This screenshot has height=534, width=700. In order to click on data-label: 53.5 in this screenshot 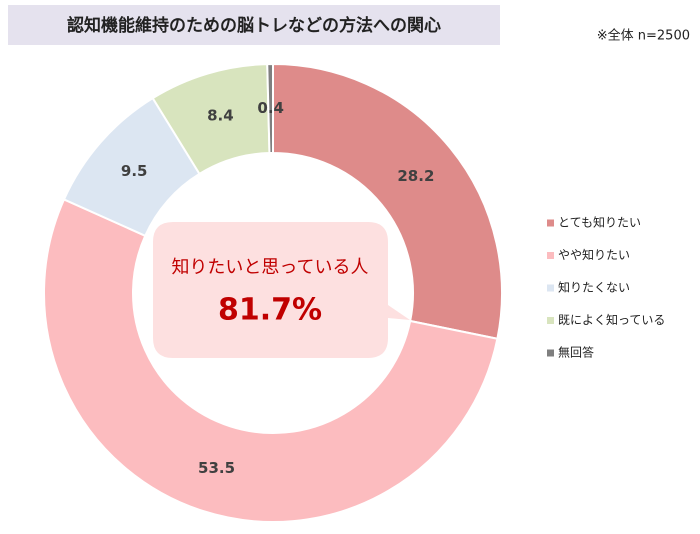, I will do `click(216, 468)`.